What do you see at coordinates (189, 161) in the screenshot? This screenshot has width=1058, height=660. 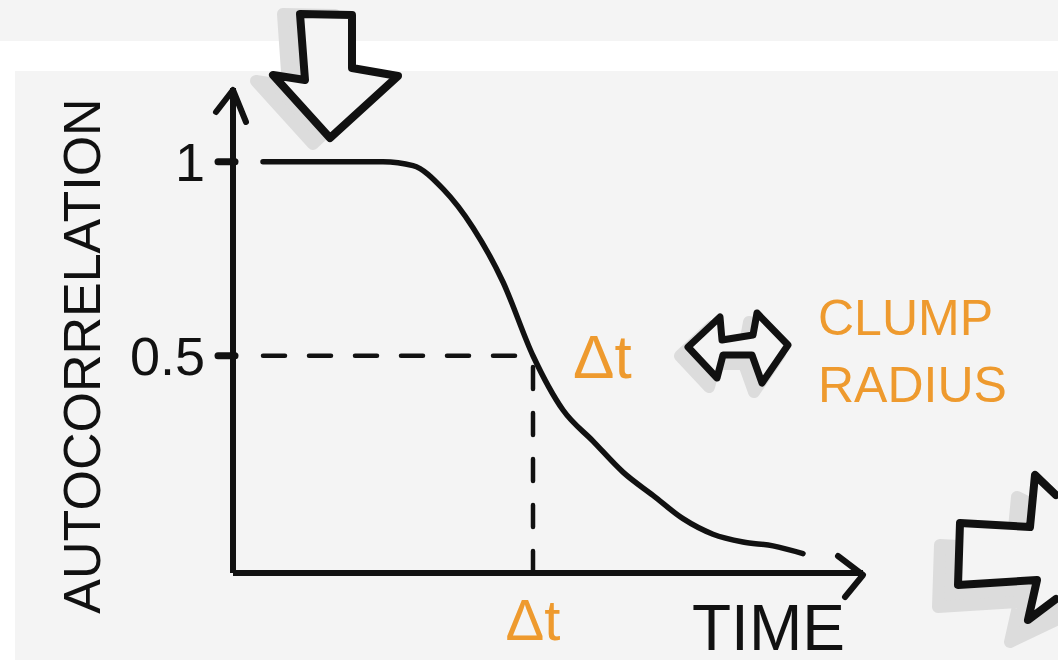 I see `y-tick-label: 1` at bounding box center [189, 161].